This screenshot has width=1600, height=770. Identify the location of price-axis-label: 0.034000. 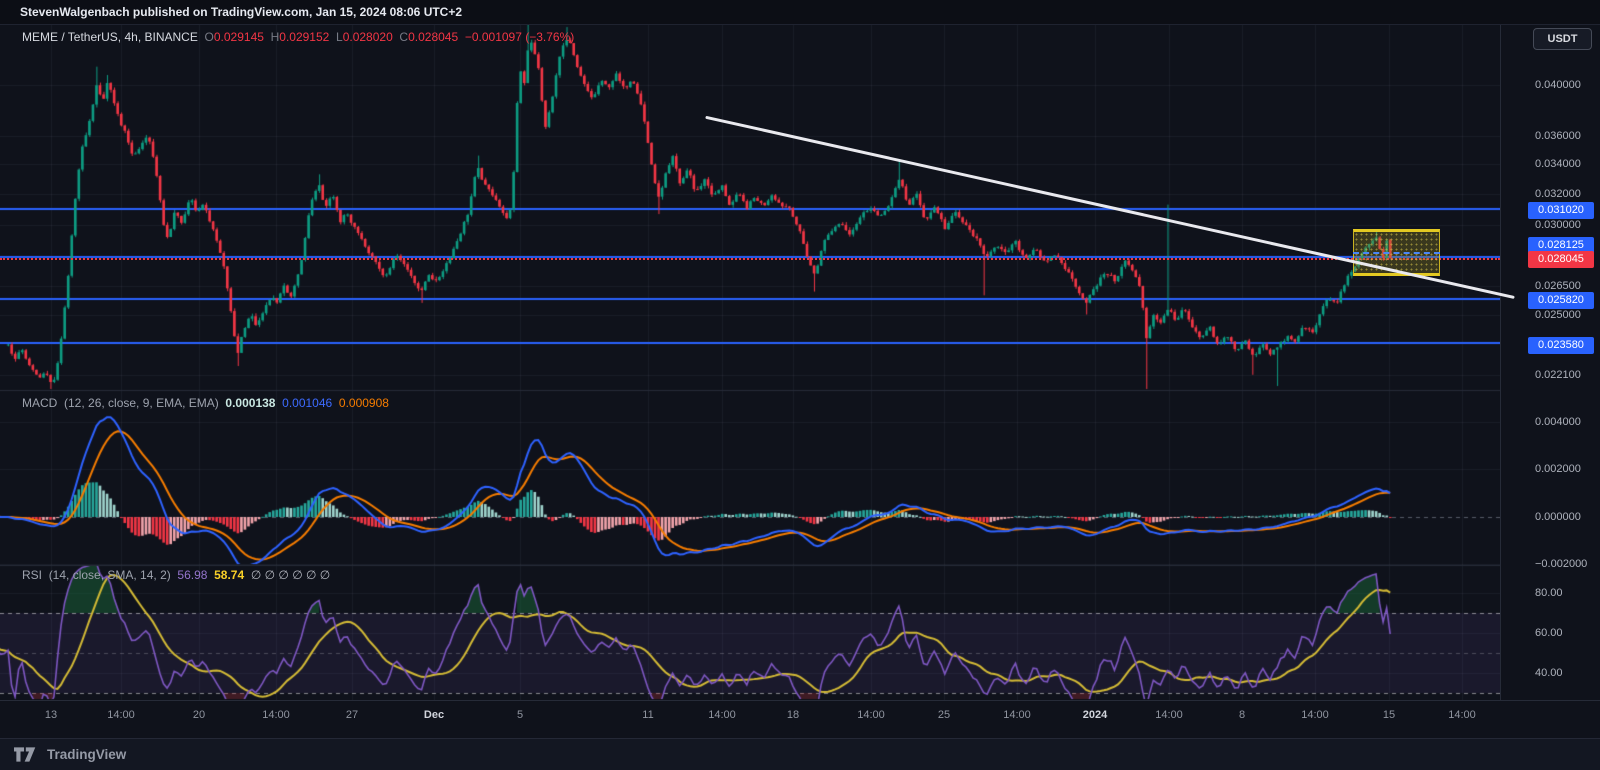
(1558, 164).